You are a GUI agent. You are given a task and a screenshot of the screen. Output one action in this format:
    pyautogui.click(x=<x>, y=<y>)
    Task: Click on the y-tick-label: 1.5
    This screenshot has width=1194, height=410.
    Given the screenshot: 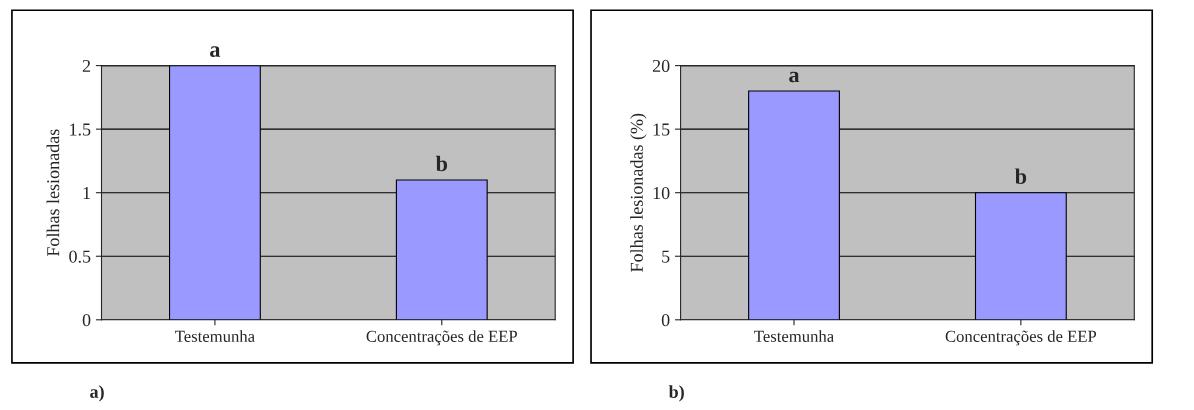 What is the action you would take?
    pyautogui.click(x=80, y=129)
    